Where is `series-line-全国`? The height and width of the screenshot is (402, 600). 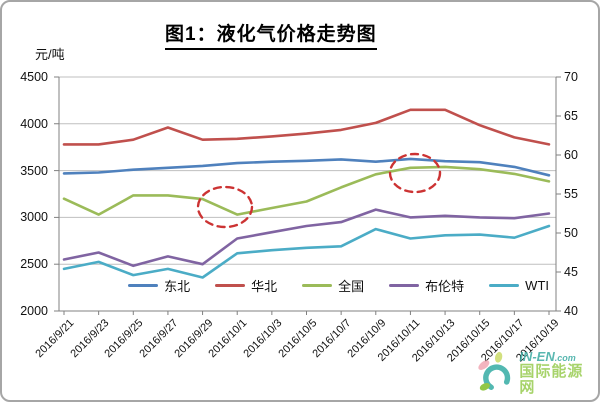
series-line-全国 is located at coordinates (306, 190).